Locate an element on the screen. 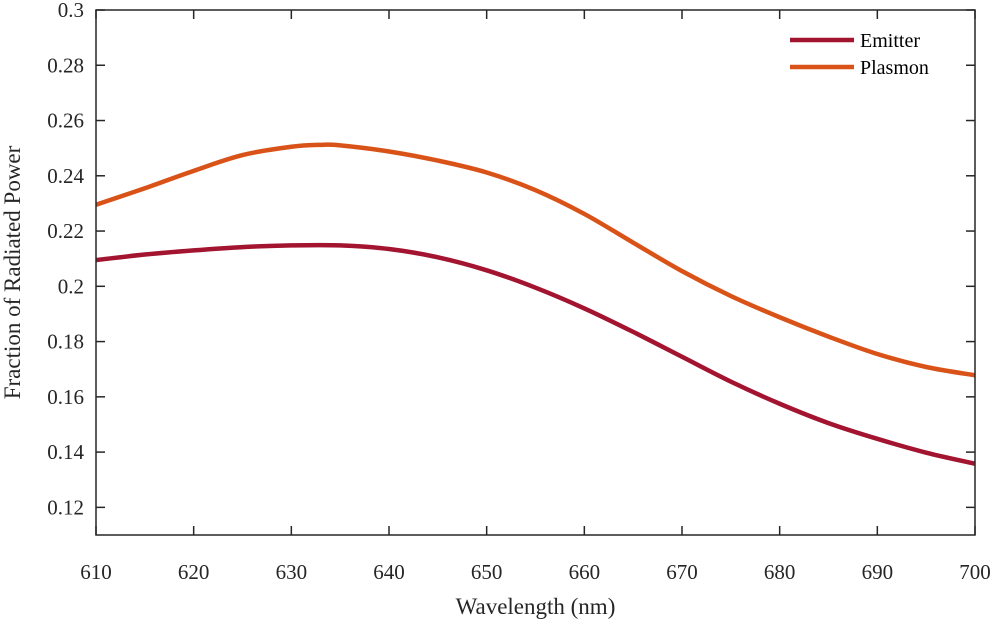 The image size is (996, 623). y-tick-label: 0.16 is located at coordinates (65, 397).